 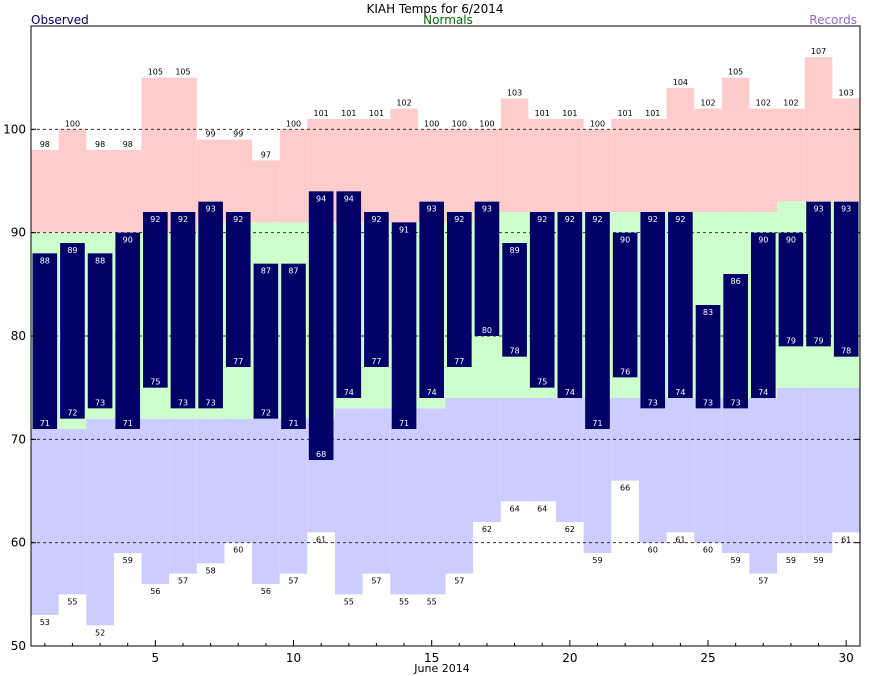 I want to click on record-high-label: 104, so click(x=680, y=82).